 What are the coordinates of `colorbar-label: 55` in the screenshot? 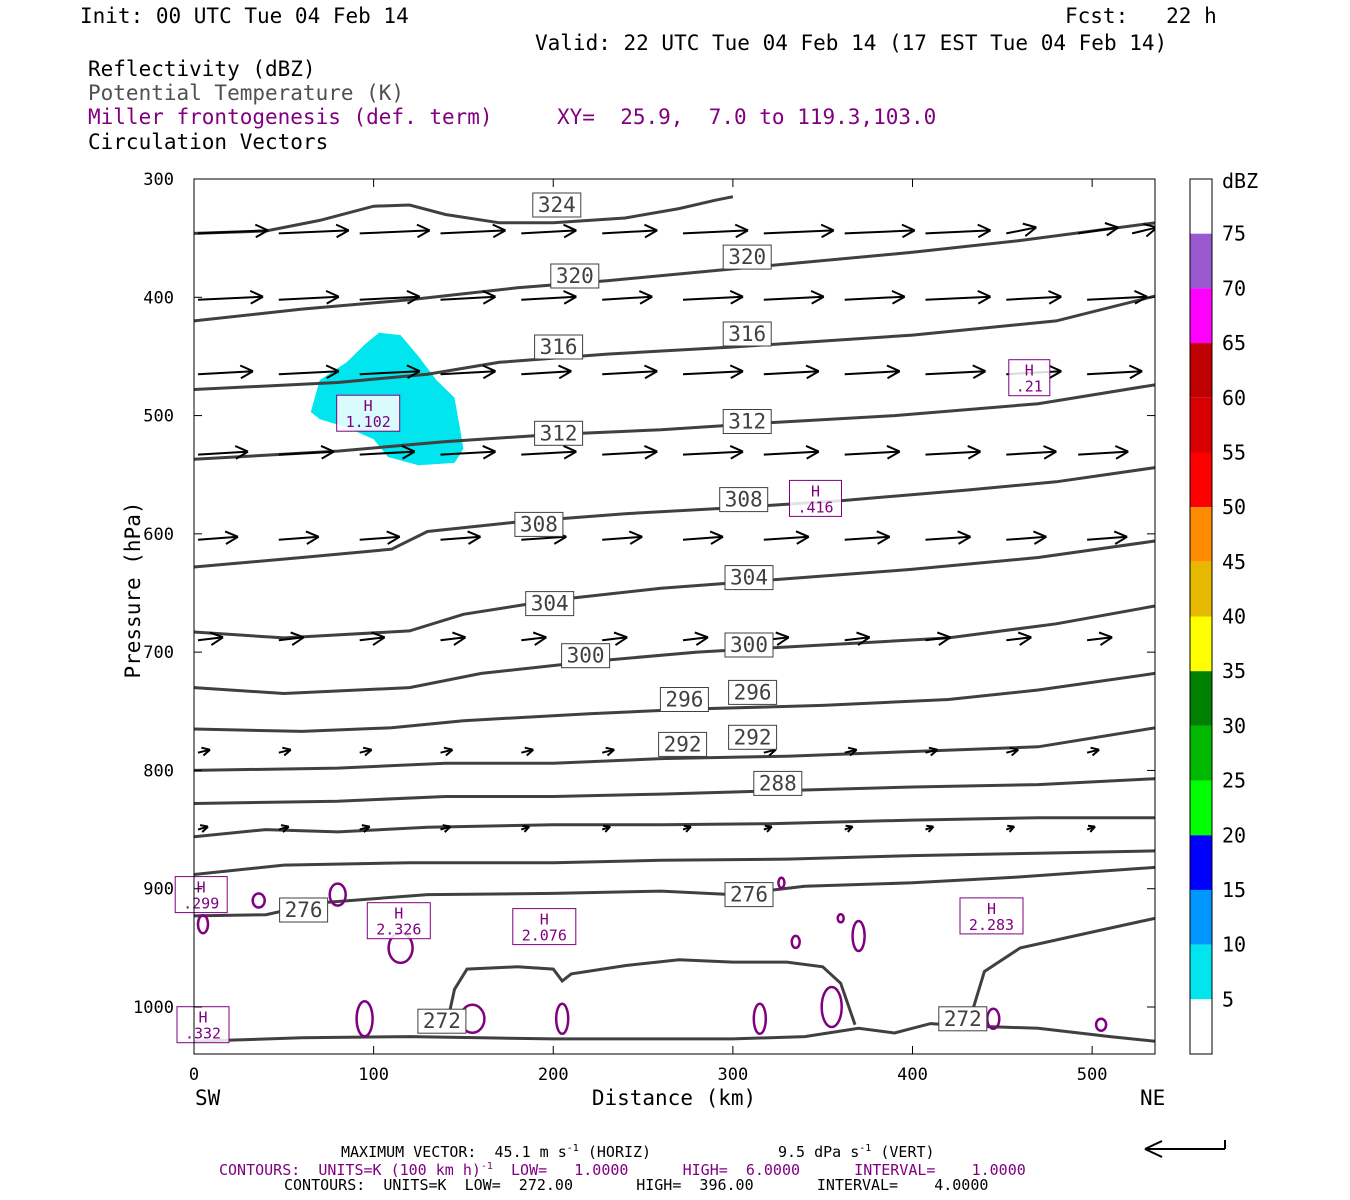 It's located at (1234, 452).